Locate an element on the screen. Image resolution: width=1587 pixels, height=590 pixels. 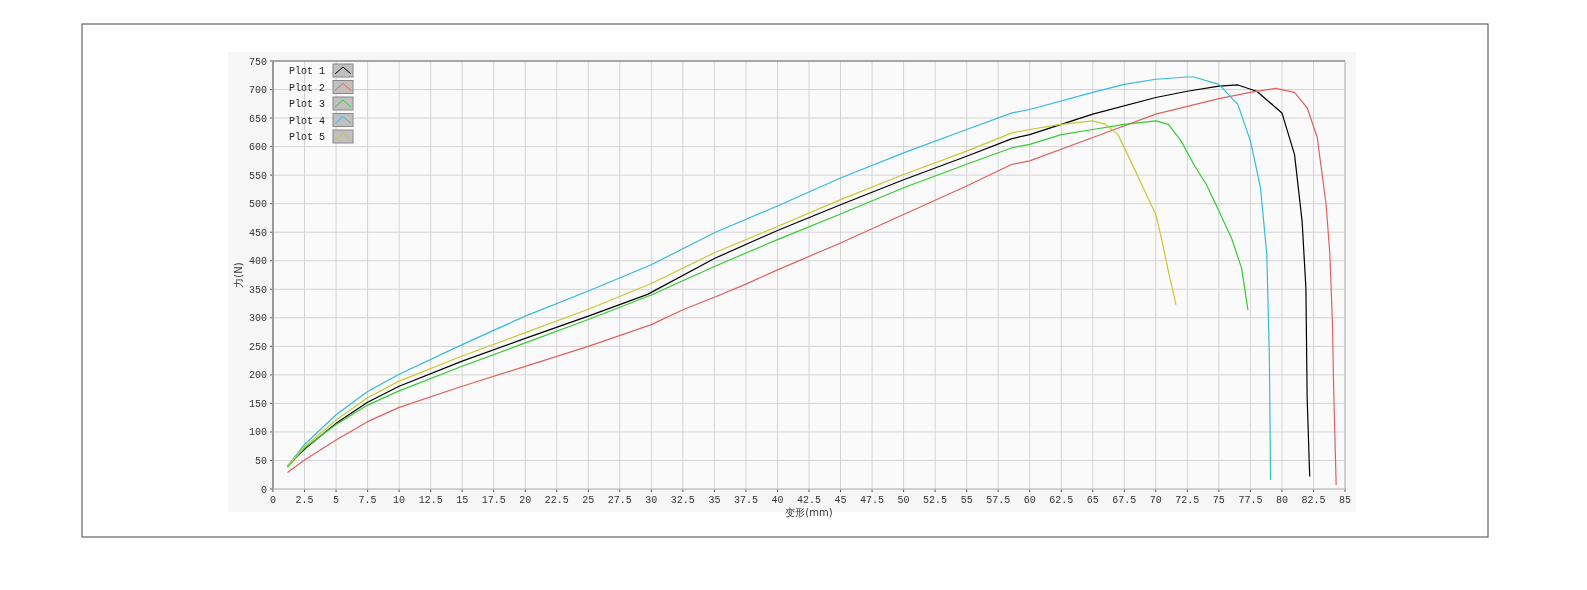
y-tick-label: 500 is located at coordinates (257, 205).